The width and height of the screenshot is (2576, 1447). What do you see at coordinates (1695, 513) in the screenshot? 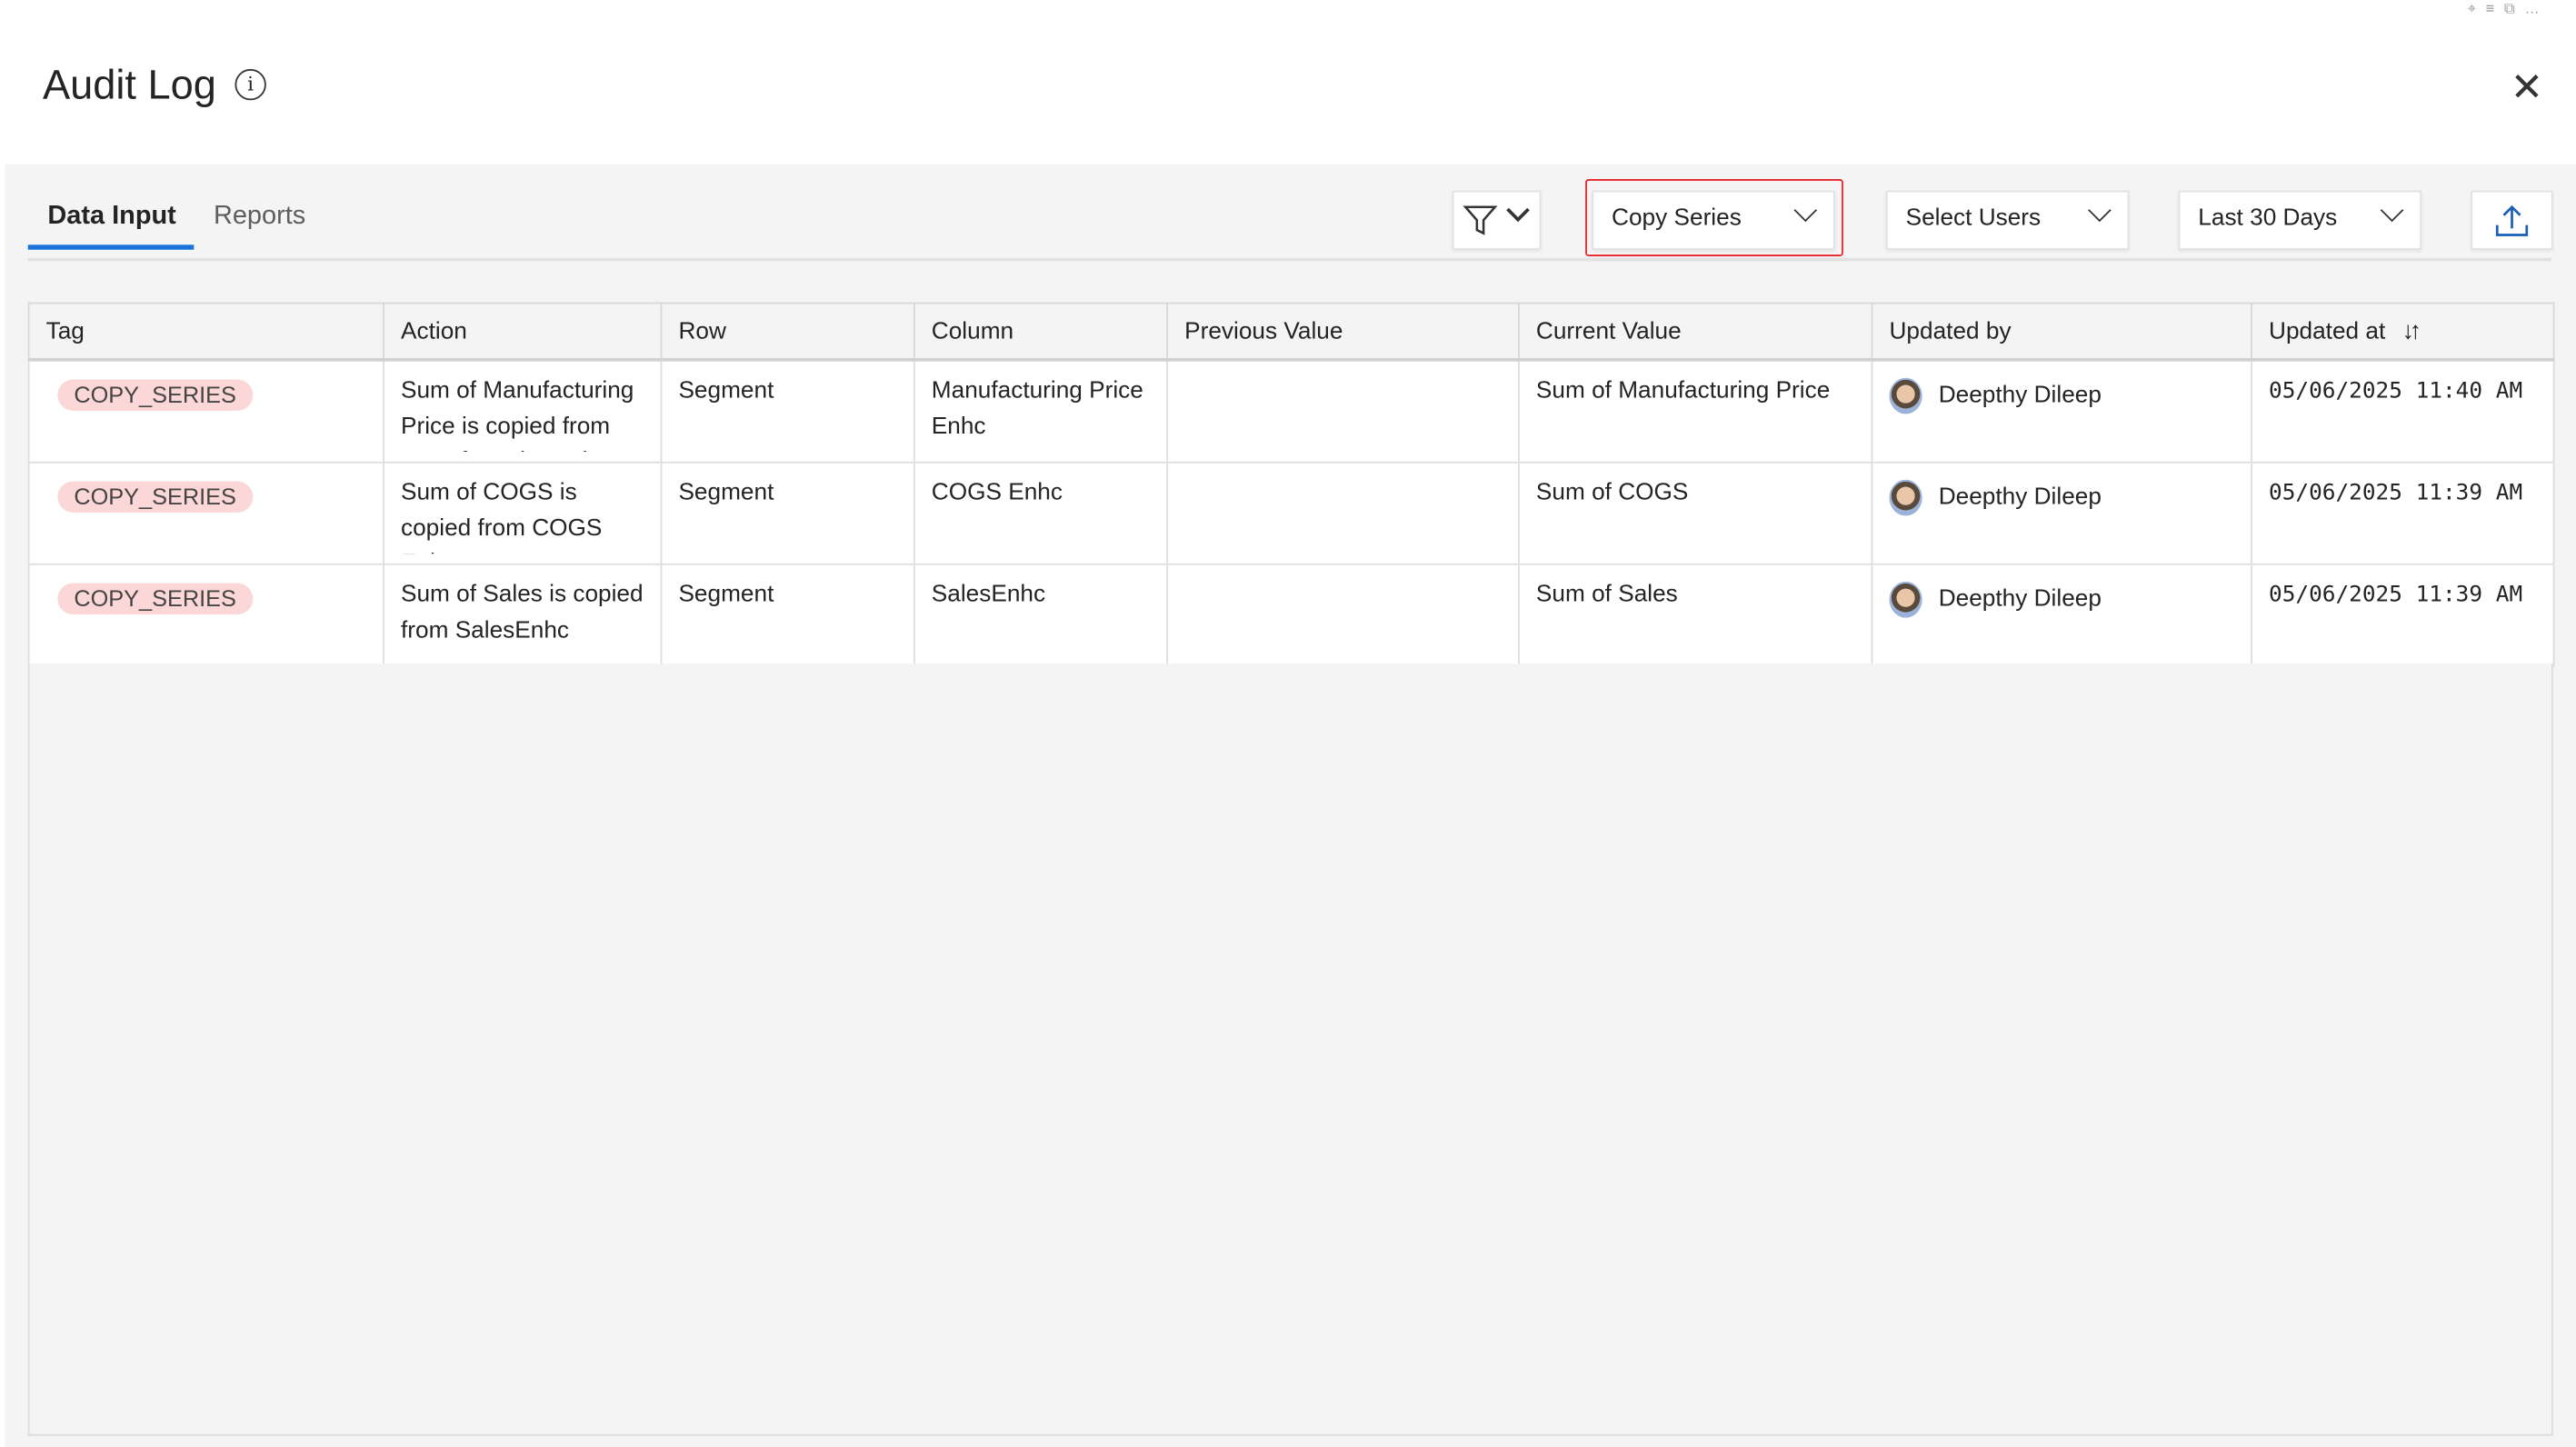
I see `current-value-cell: Sum of COGS` at bounding box center [1695, 513].